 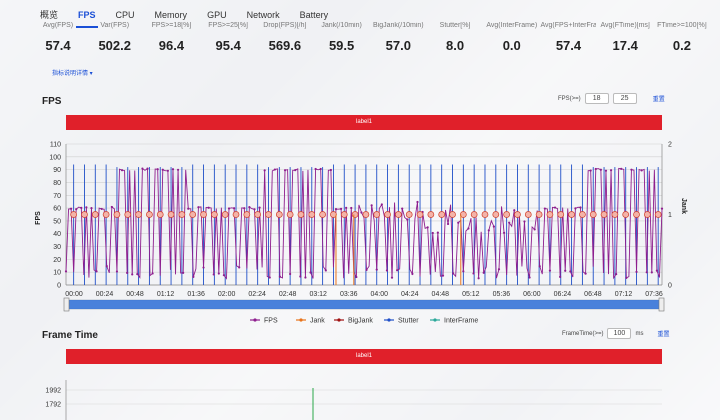 What do you see at coordinates (596, 98) in the screenshot?
I see `fps-threshold-input-1: 18` at bounding box center [596, 98].